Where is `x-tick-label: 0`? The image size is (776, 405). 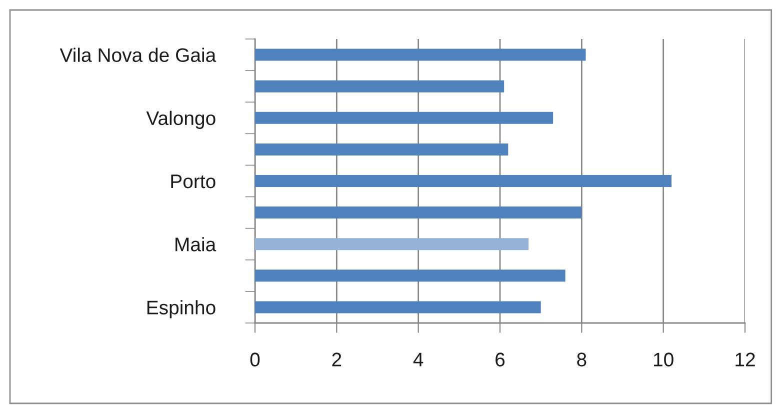
x-tick-label: 0 is located at coordinates (255, 359).